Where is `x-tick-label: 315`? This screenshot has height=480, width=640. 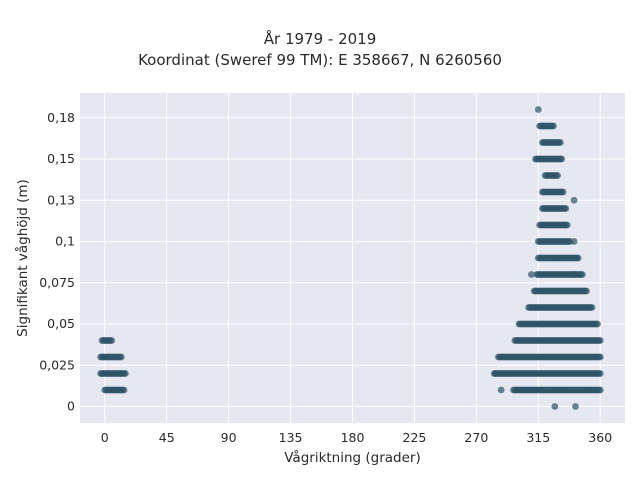
x-tick-label: 315 is located at coordinates (538, 437).